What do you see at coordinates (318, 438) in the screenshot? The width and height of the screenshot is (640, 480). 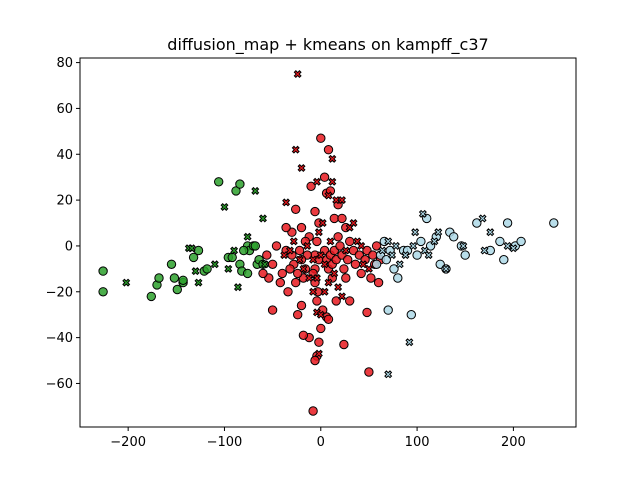 I see `x-axis-ticks: −200 −100 0 100 200` at bounding box center [318, 438].